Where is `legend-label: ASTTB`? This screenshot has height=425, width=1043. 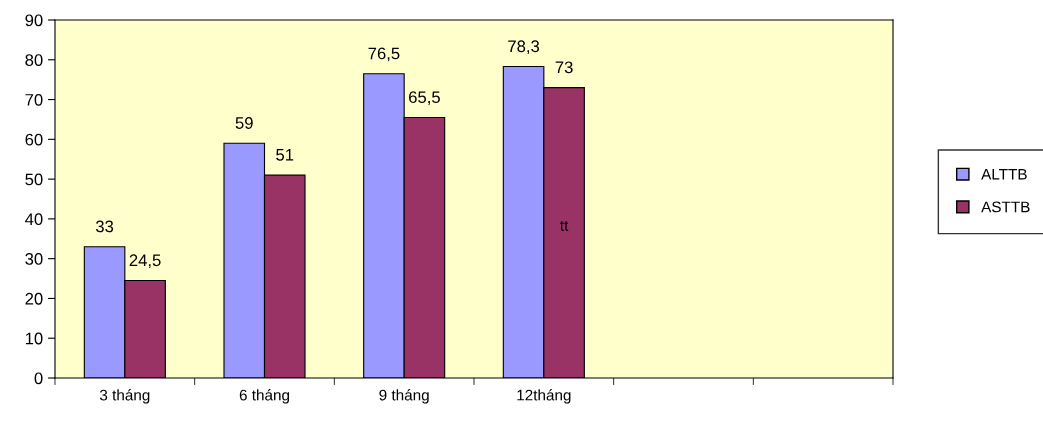 legend-label: ASTTB is located at coordinates (1005, 207).